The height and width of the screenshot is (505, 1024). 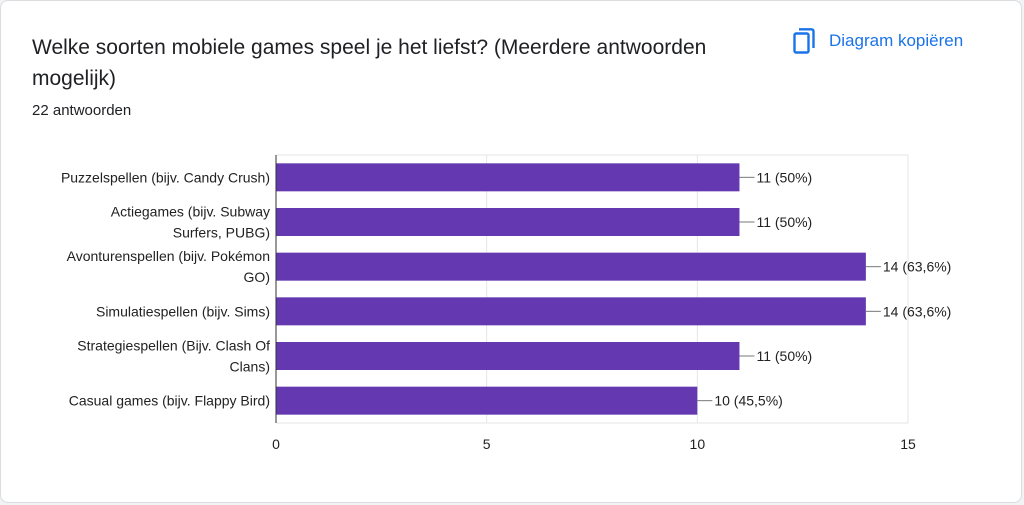 I want to click on category-label: Casual games (bijv. Flappy Bird), so click(x=169, y=401).